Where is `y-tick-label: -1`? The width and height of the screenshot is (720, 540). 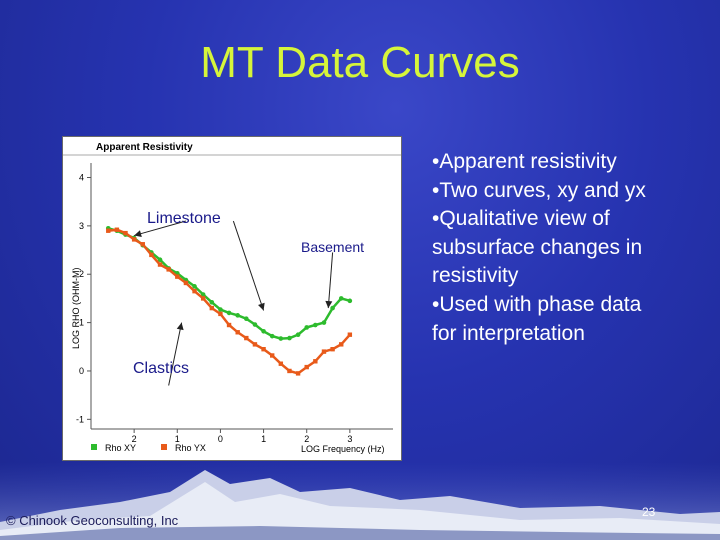
y-tick-label: -1 is located at coordinates (80, 419).